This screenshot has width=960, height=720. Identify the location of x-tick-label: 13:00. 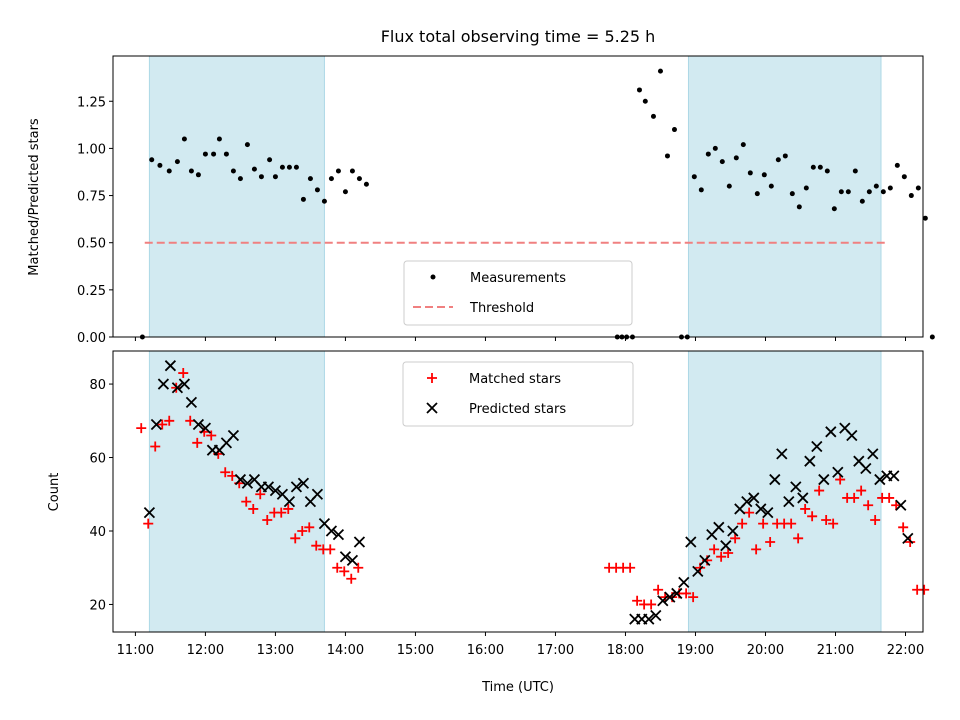
(275, 650).